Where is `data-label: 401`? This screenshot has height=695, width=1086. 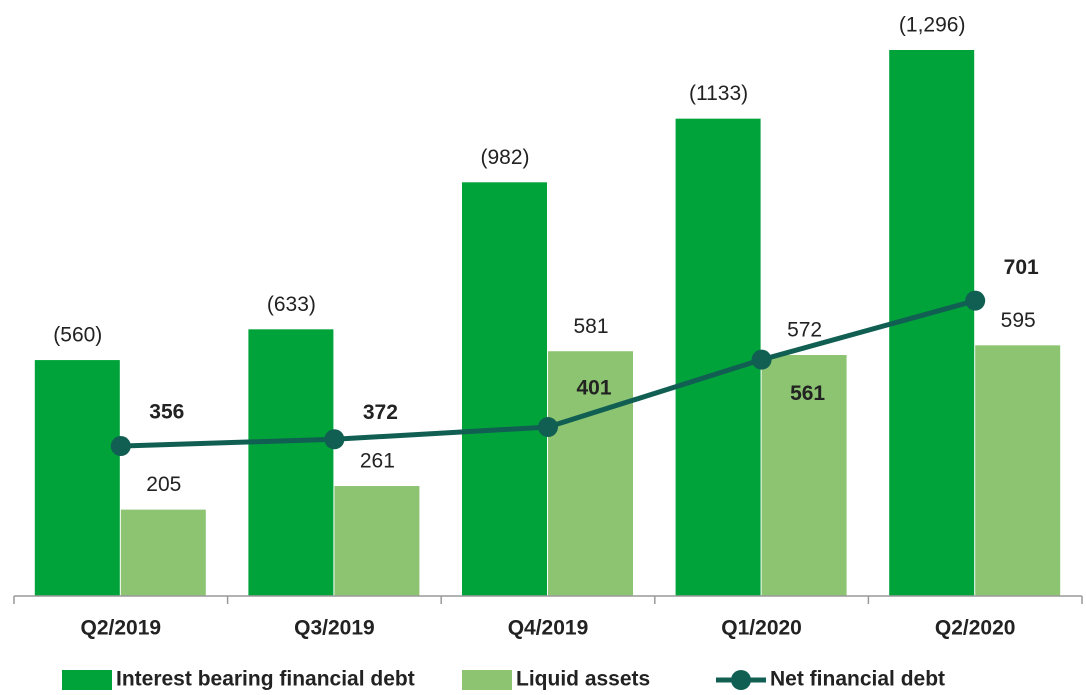 data-label: 401 is located at coordinates (593, 388).